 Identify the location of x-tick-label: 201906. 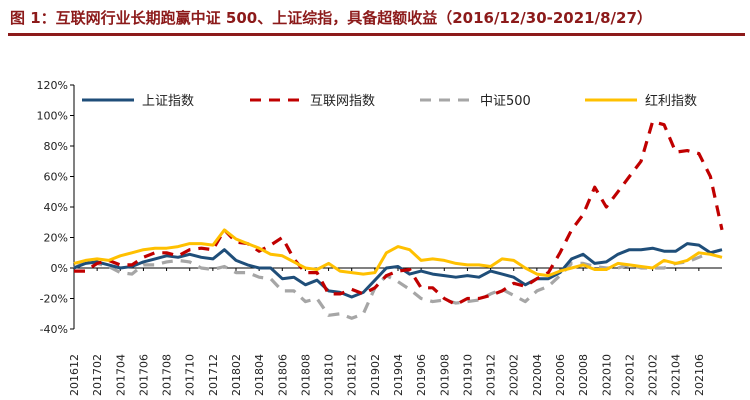
(421, 375).